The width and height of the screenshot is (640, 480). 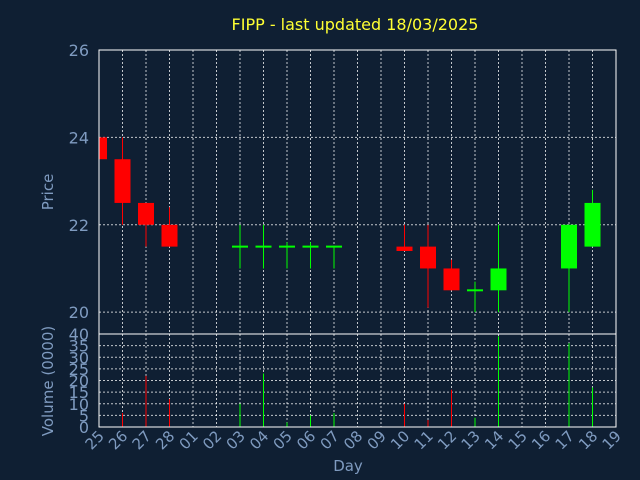 What do you see at coordinates (79, 225) in the screenshot?
I see `price-tick-label: 22` at bounding box center [79, 225].